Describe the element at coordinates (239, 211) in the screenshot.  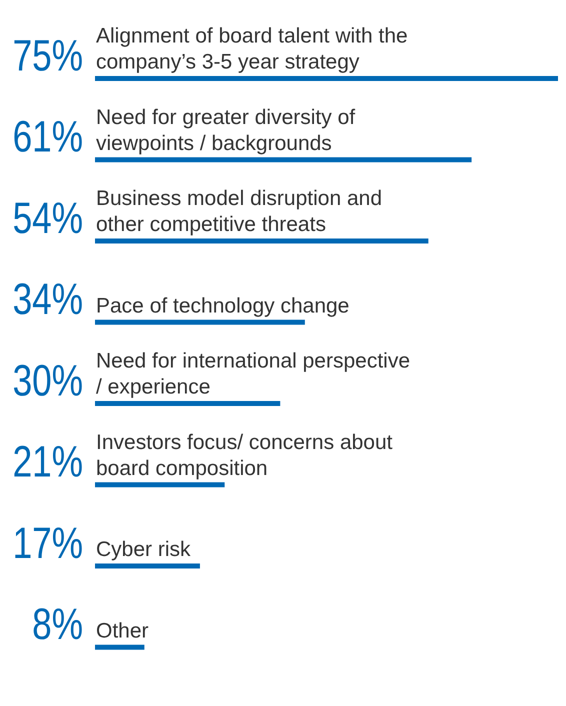
I see `y-tick-label: Business model disruption and other competitive threats` at that location.